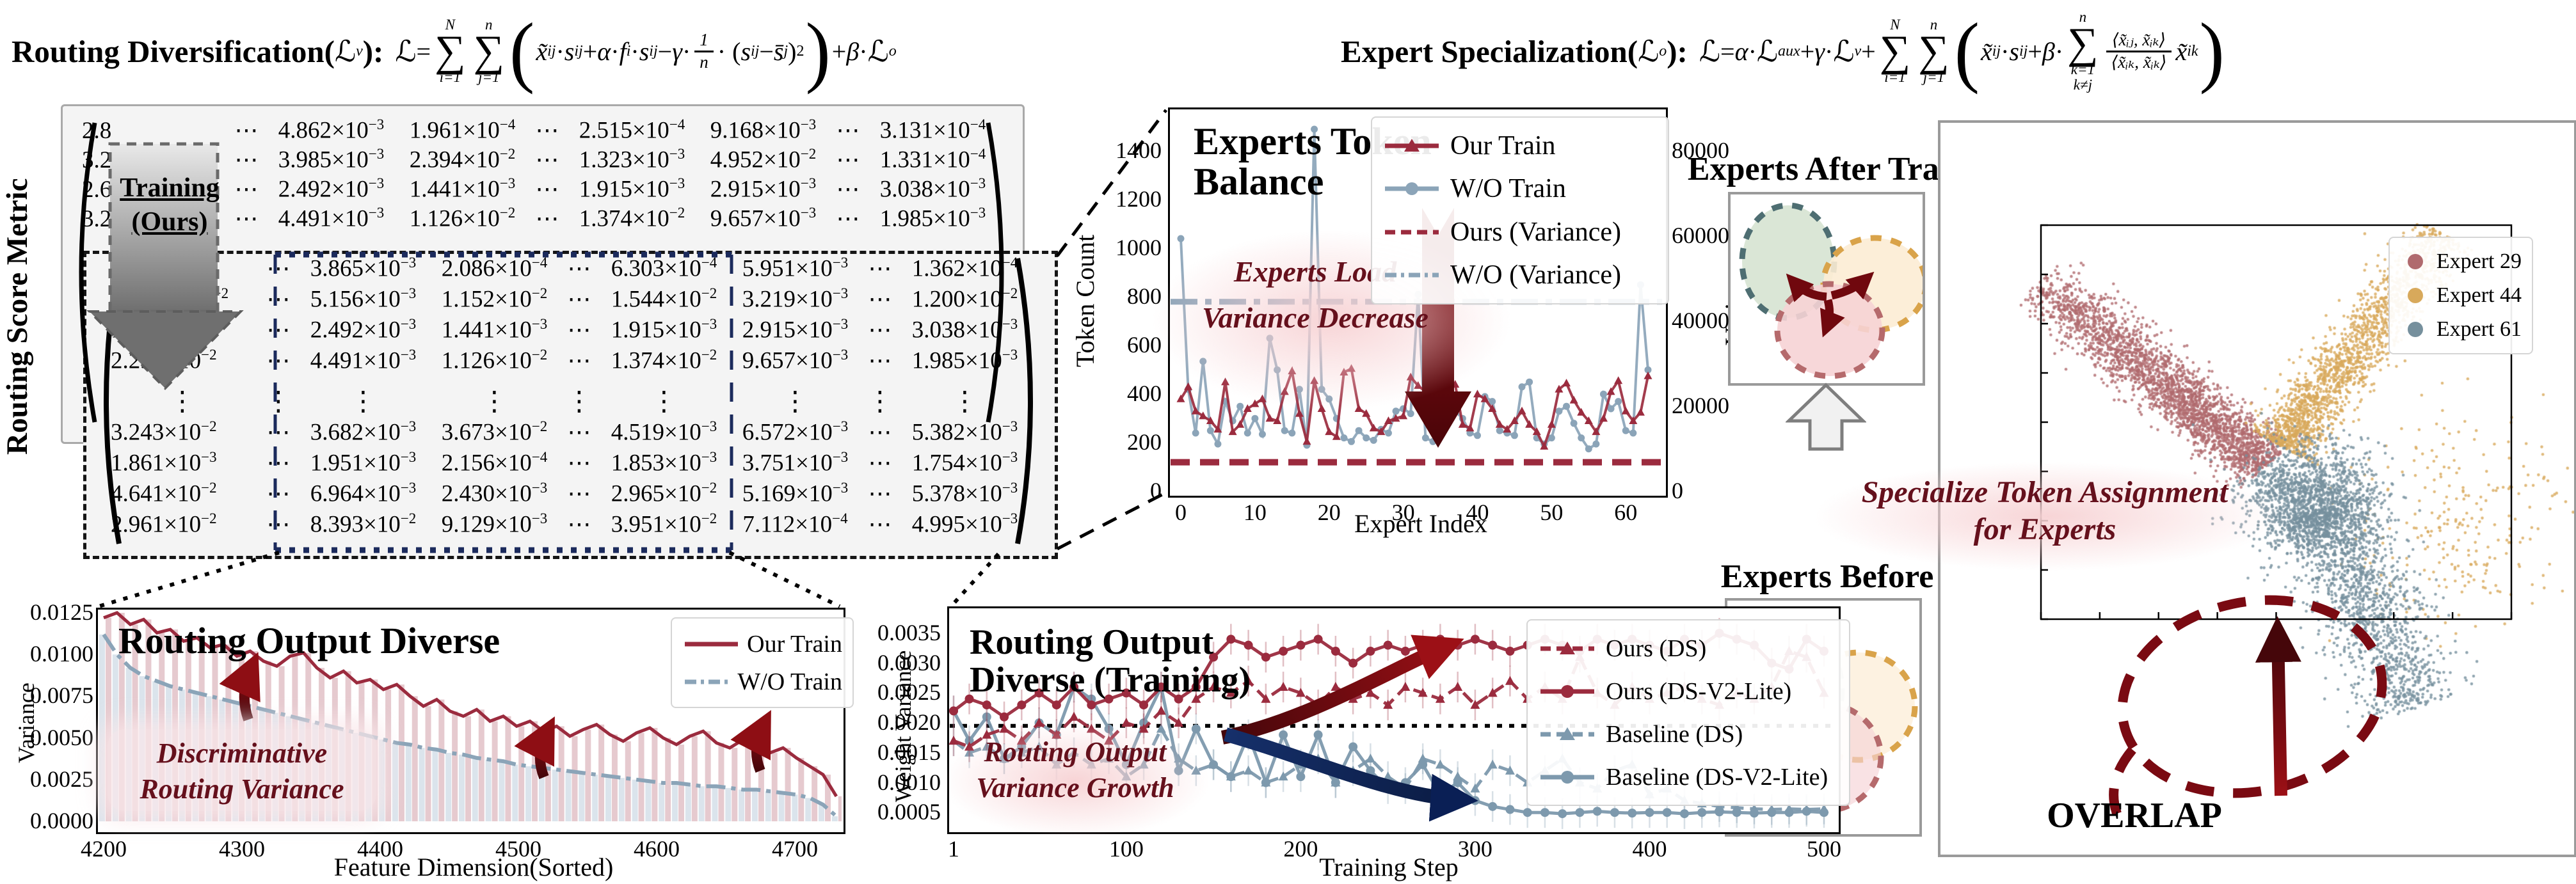 This screenshot has width=2576, height=884. What do you see at coordinates (664, 360) in the screenshot?
I see `matrix-cell: 1.374×10⁻²` at bounding box center [664, 360].